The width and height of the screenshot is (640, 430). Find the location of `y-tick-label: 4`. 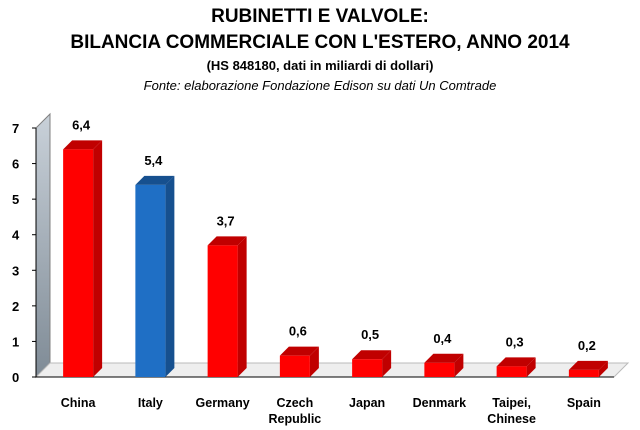

y-tick-label: 4 is located at coordinates (16, 235).